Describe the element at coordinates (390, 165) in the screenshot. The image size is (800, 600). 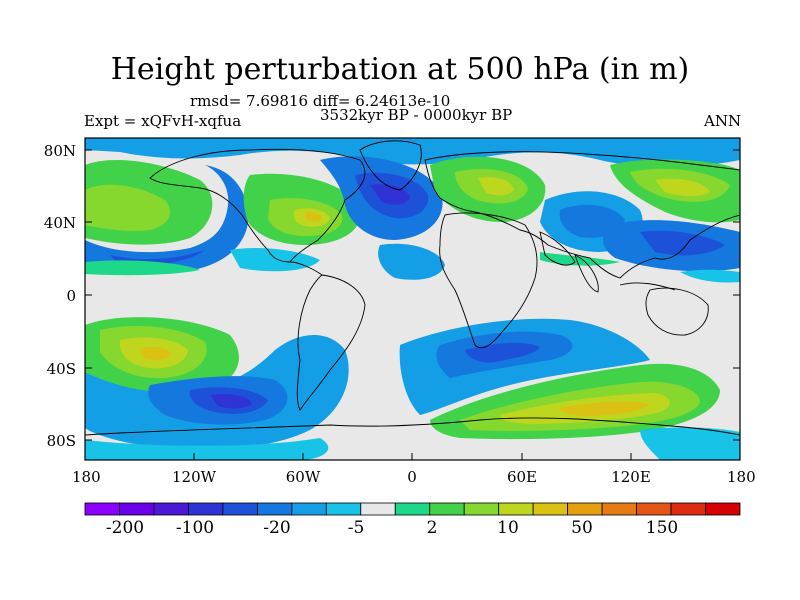
I see `greenland-outline` at that location.